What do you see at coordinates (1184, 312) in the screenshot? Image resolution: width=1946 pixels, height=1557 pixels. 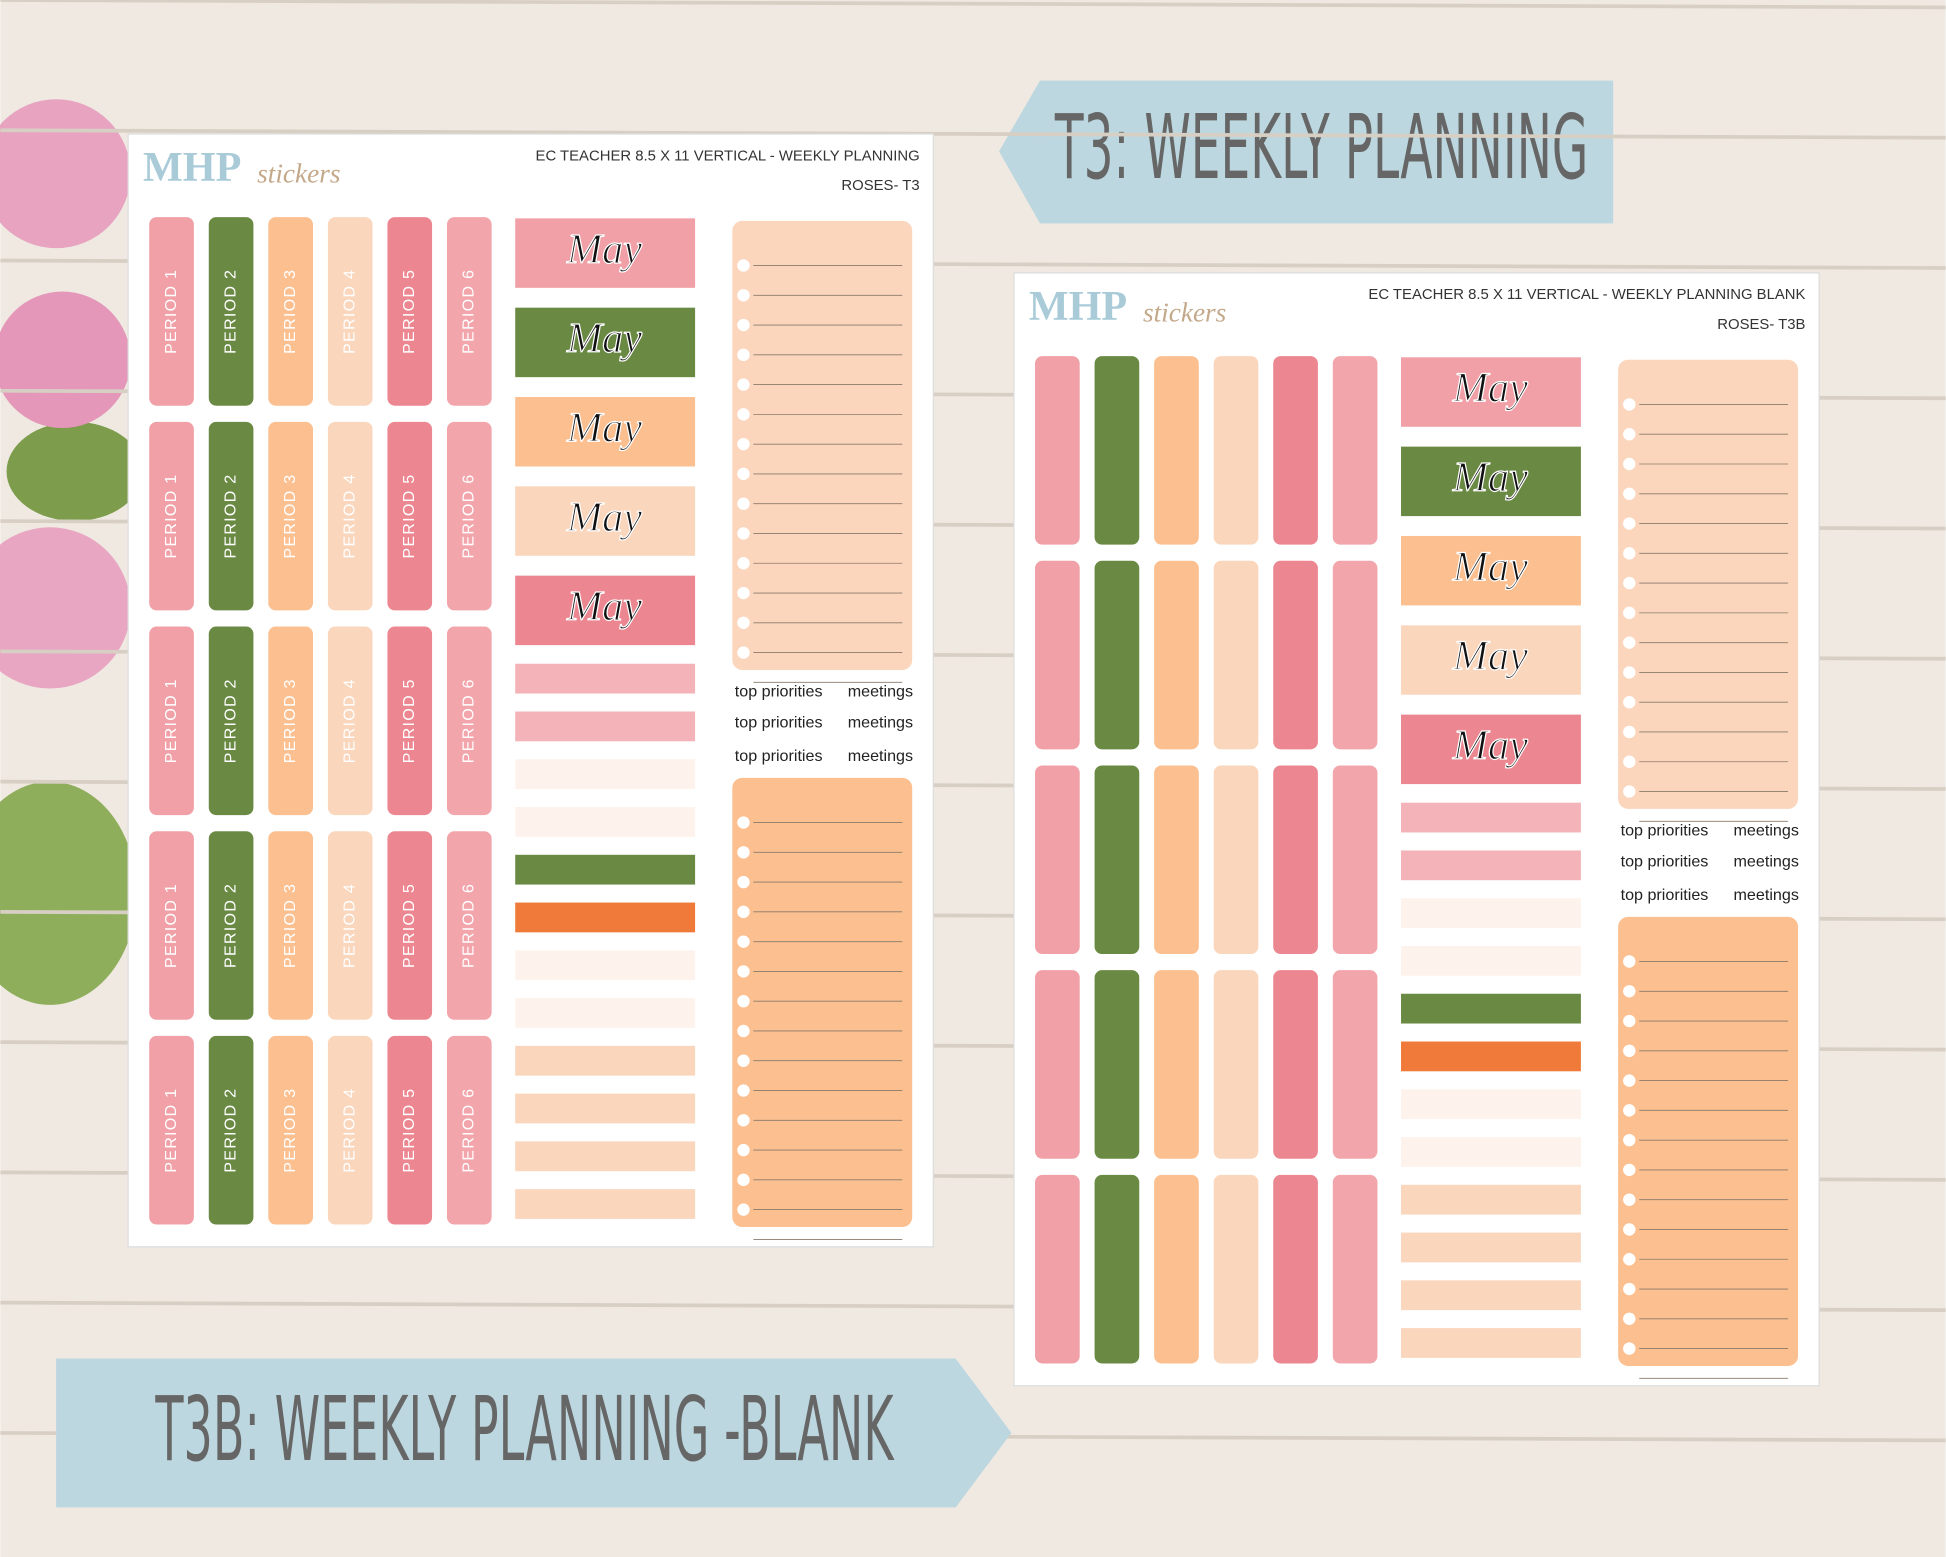 I see `logo-suffix: stickers` at bounding box center [1184, 312].